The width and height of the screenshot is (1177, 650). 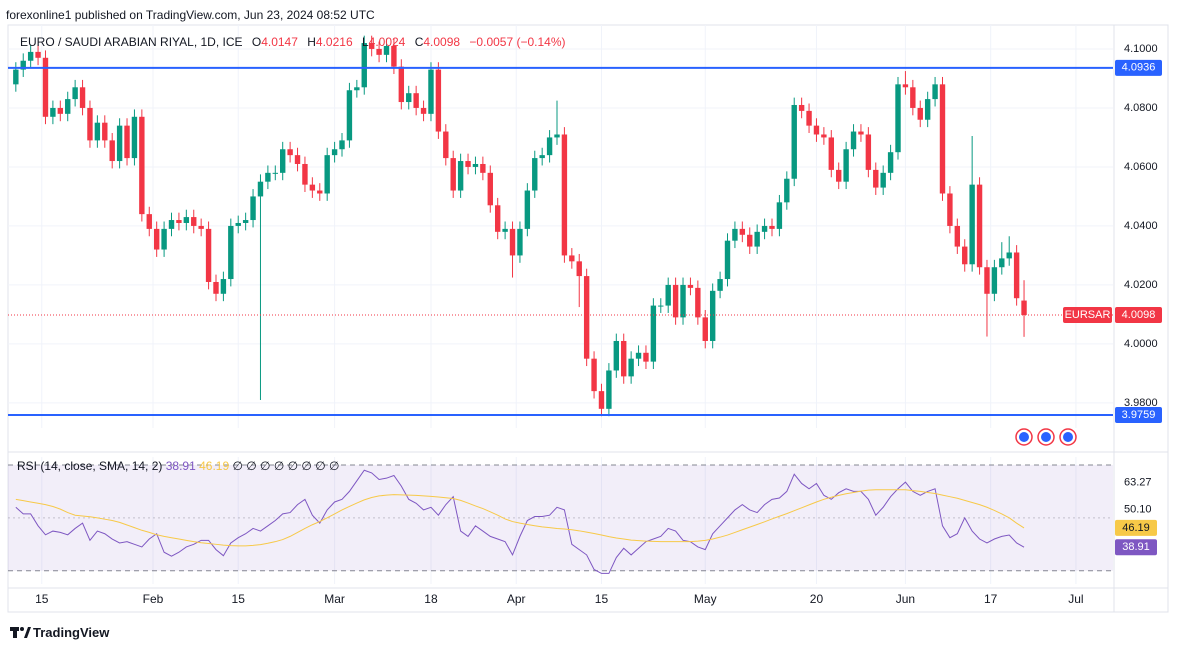 What do you see at coordinates (442, 42) in the screenshot?
I see `ohlc-value: 4.0098` at bounding box center [442, 42].